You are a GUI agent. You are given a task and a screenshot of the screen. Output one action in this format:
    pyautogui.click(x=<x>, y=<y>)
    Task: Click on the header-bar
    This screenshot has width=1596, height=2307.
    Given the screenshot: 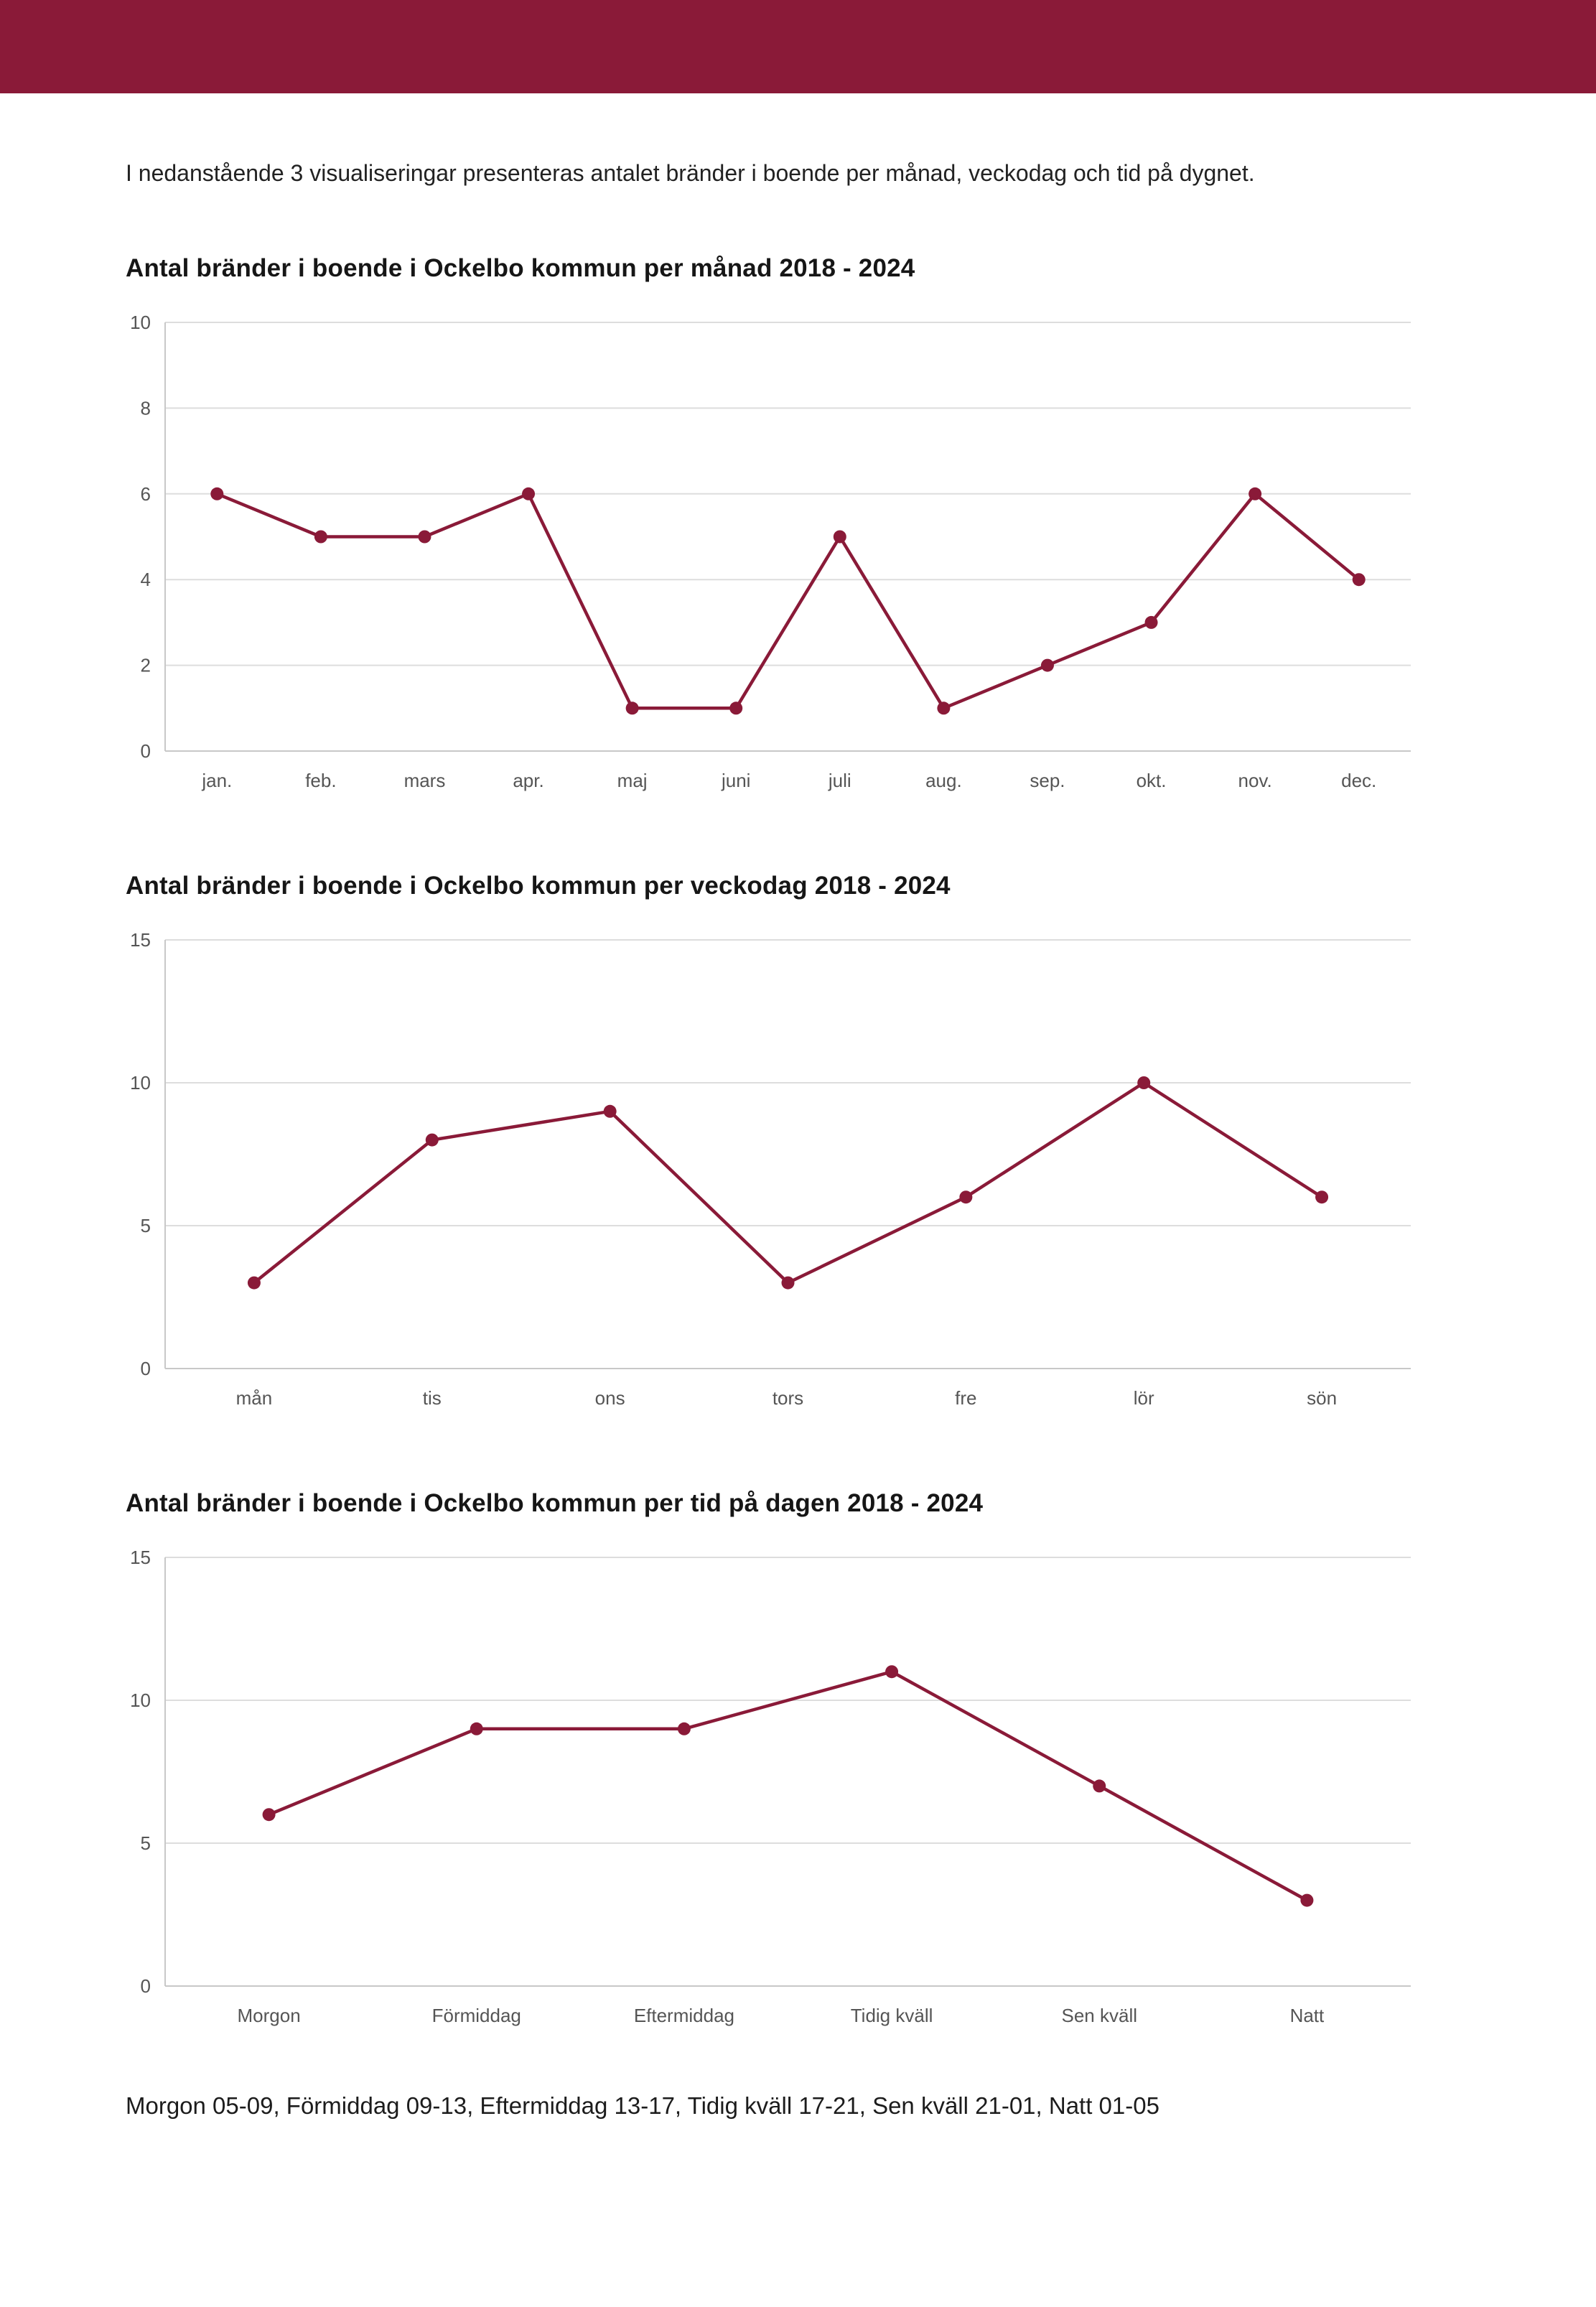 What is the action you would take?
    pyautogui.click(x=798, y=46)
    